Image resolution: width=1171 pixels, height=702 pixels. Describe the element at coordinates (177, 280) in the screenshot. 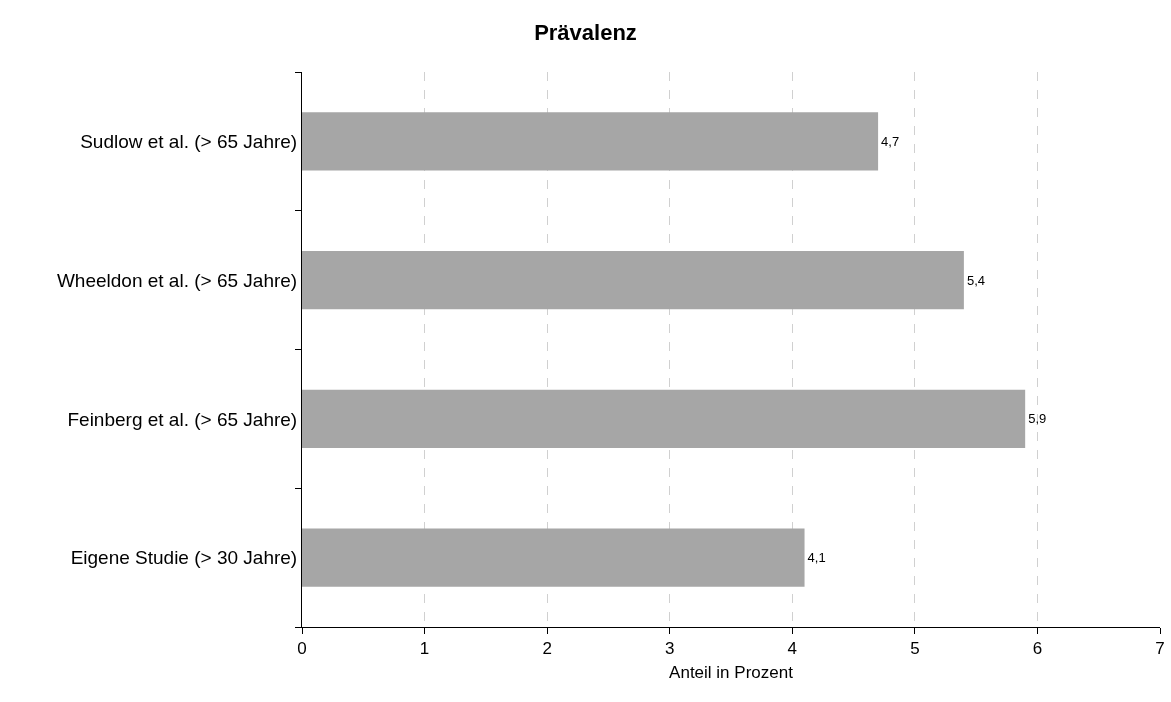

I see `y-tick-label: Wheeldon et al. (> 65 Jahre)` at that location.